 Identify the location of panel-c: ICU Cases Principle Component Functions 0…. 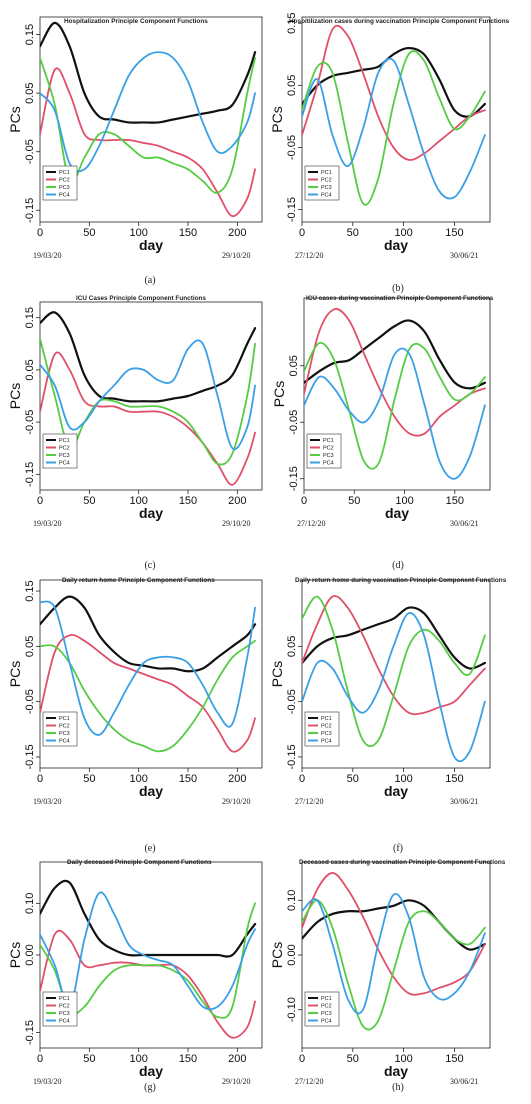
(135, 433).